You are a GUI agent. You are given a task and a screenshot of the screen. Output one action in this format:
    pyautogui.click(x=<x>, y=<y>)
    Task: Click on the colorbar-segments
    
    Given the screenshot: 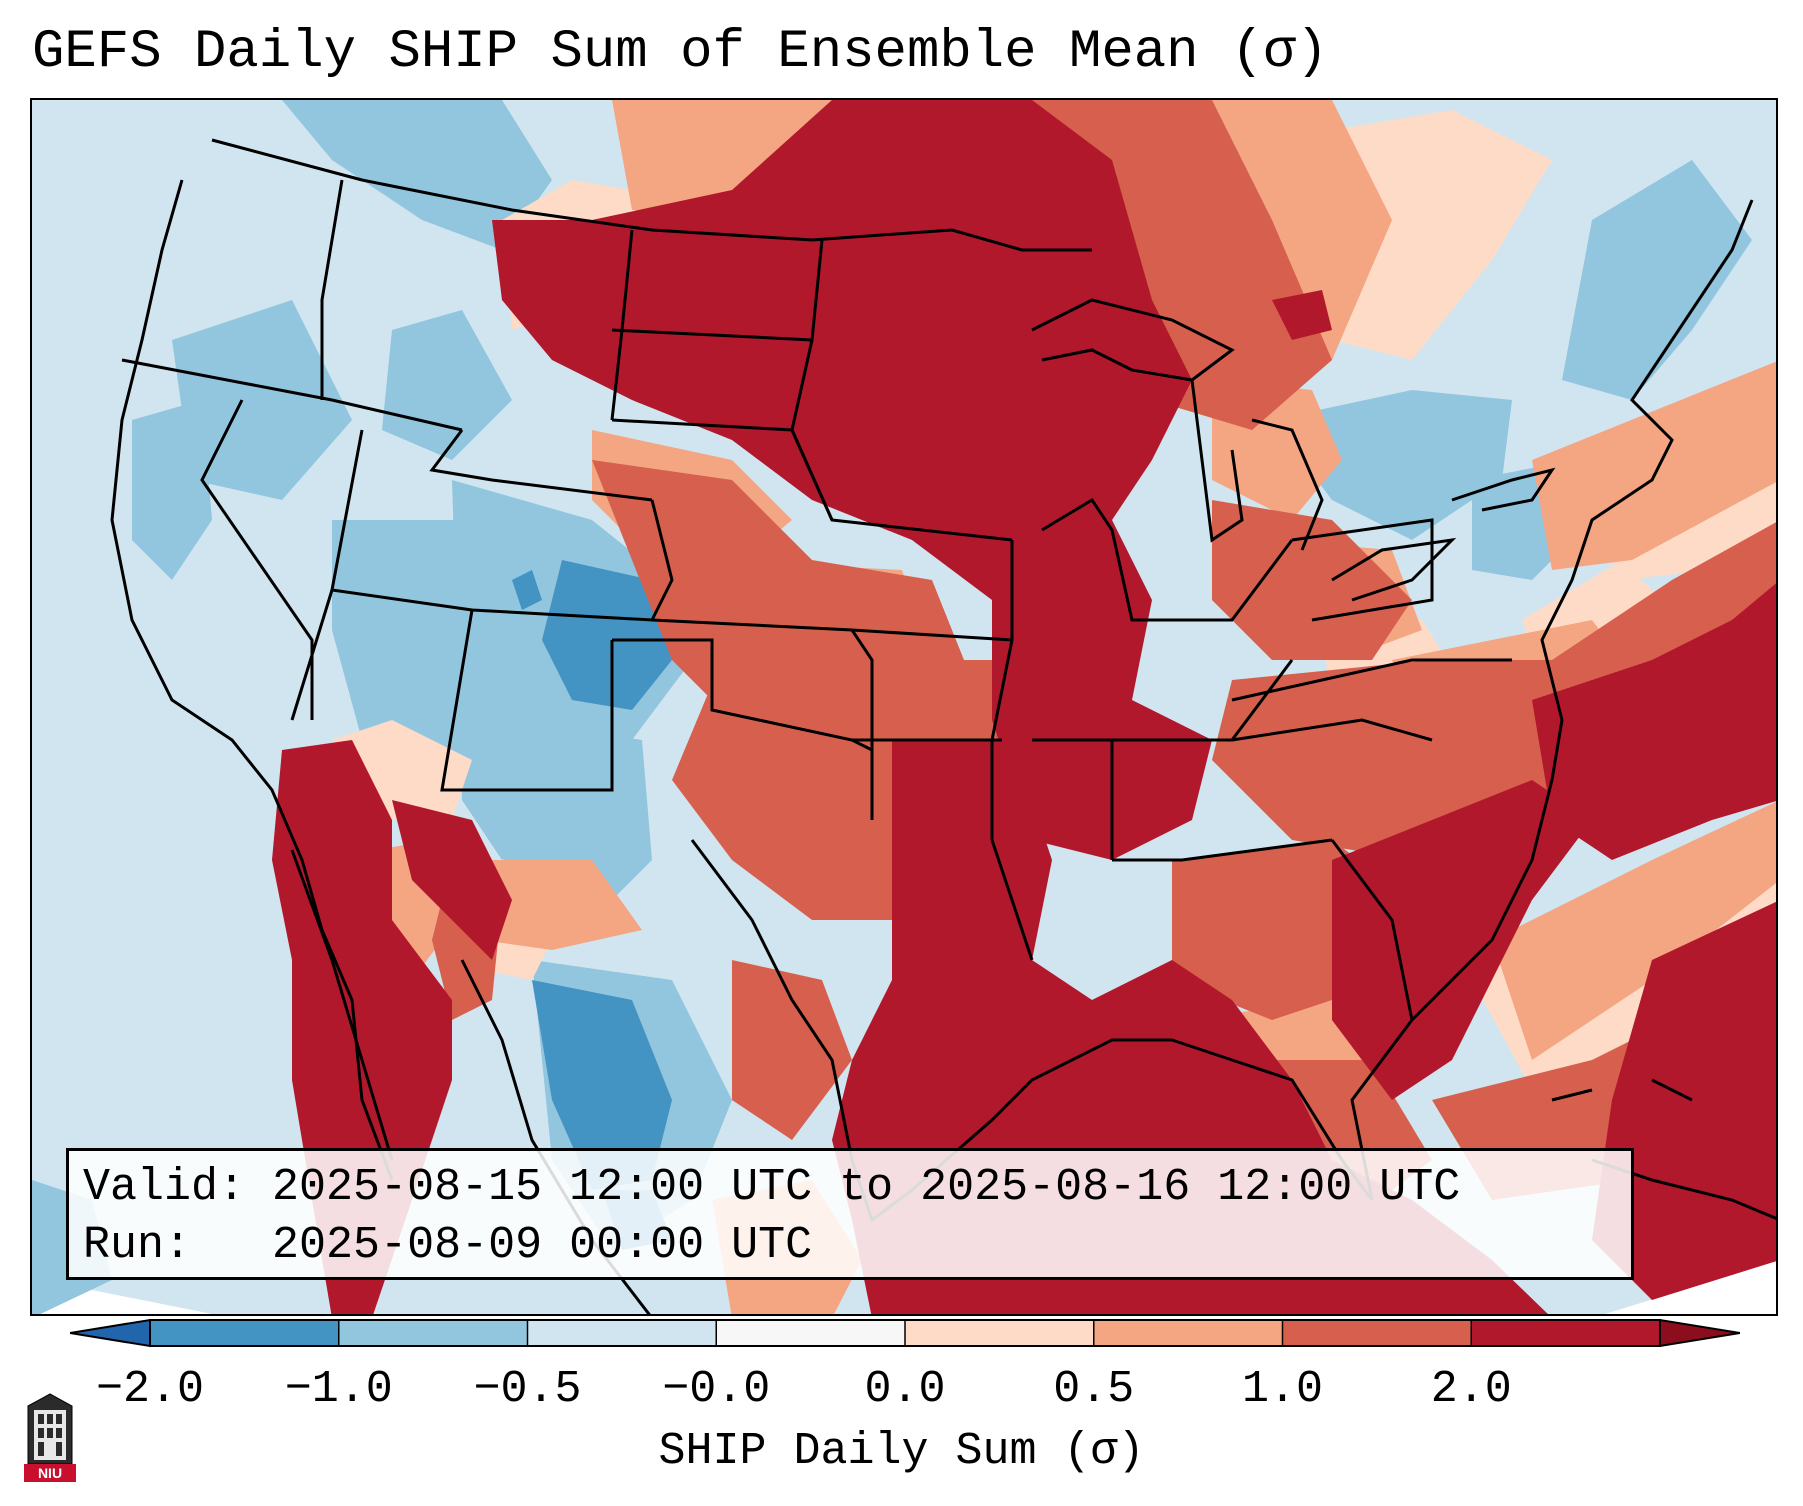 What is the action you would take?
    pyautogui.click(x=905, y=1333)
    